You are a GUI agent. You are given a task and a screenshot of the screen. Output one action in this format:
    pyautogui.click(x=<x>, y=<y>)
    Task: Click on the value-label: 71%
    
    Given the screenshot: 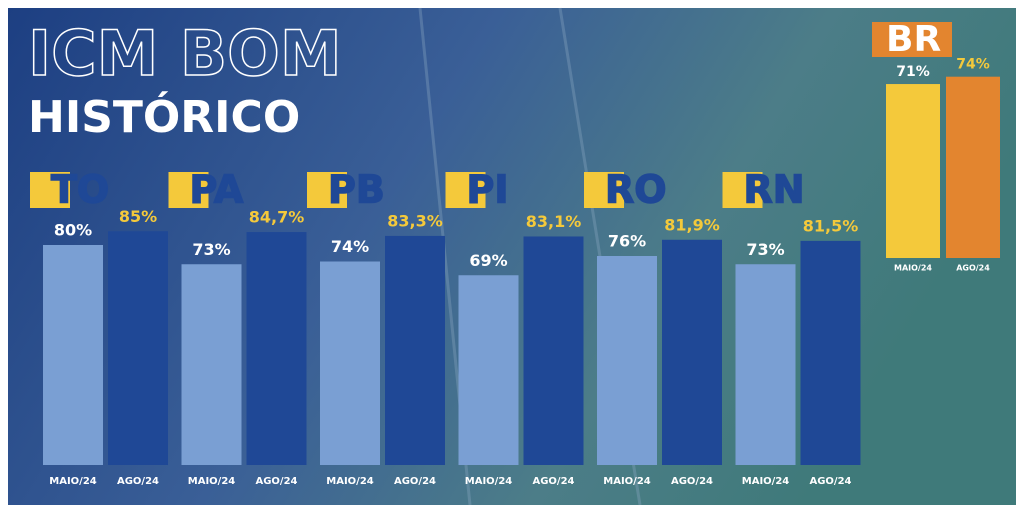 What is the action you would take?
    pyautogui.click(x=913, y=72)
    